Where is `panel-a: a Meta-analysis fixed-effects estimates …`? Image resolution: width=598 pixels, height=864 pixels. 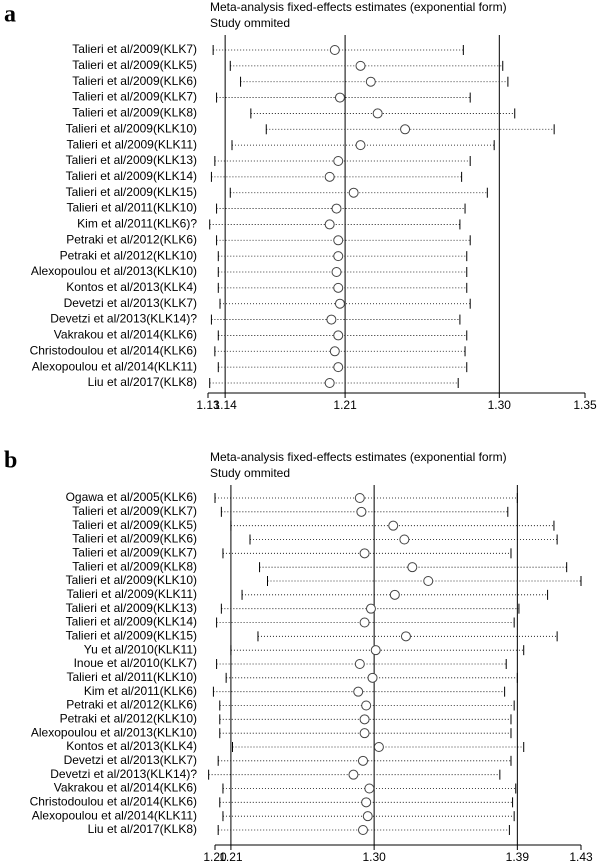 panel-a: a Meta-analysis fixed-effects estimates … is located at coordinates (255, 15).